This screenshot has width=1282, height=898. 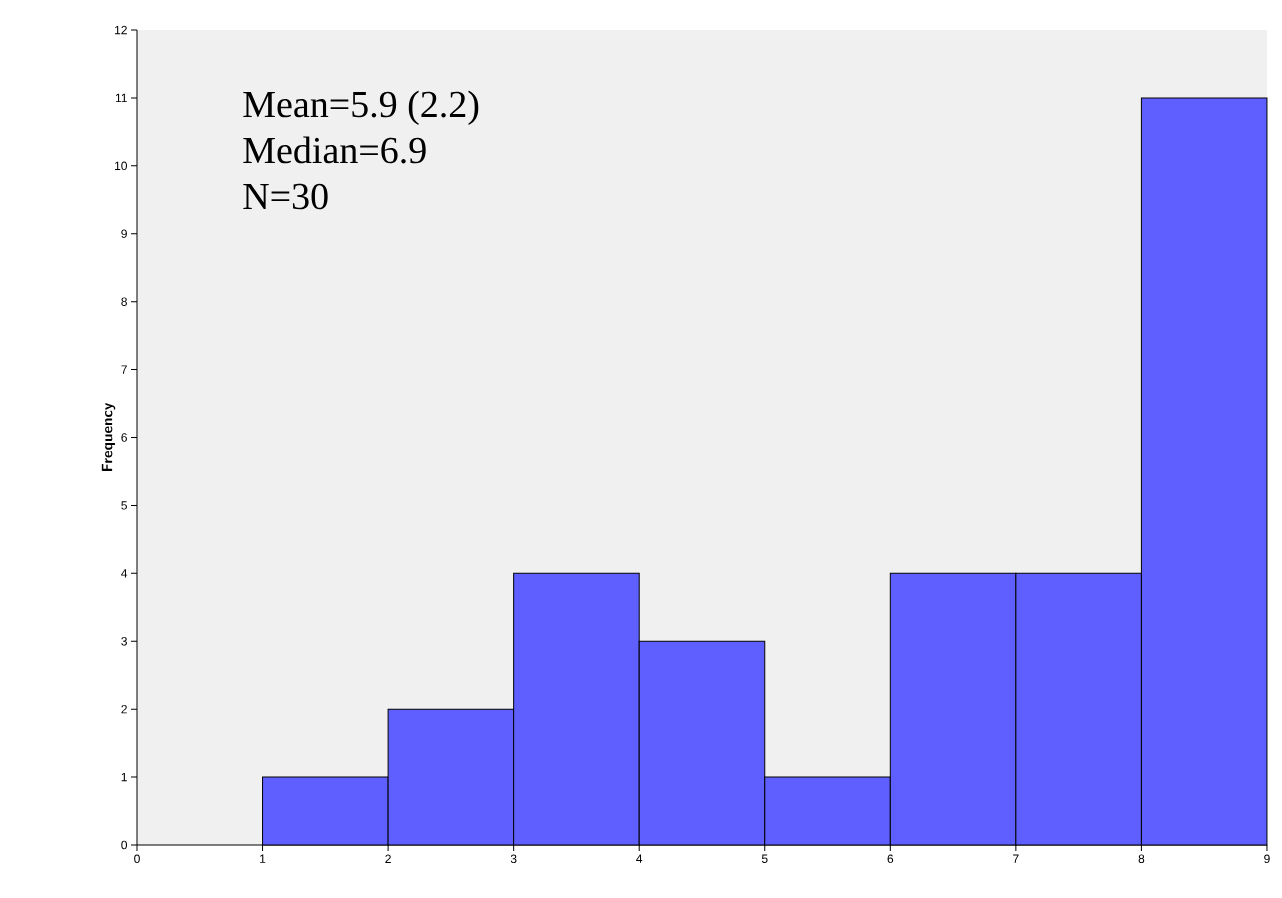 I want to click on x-tick-label: 9, so click(x=1267, y=859).